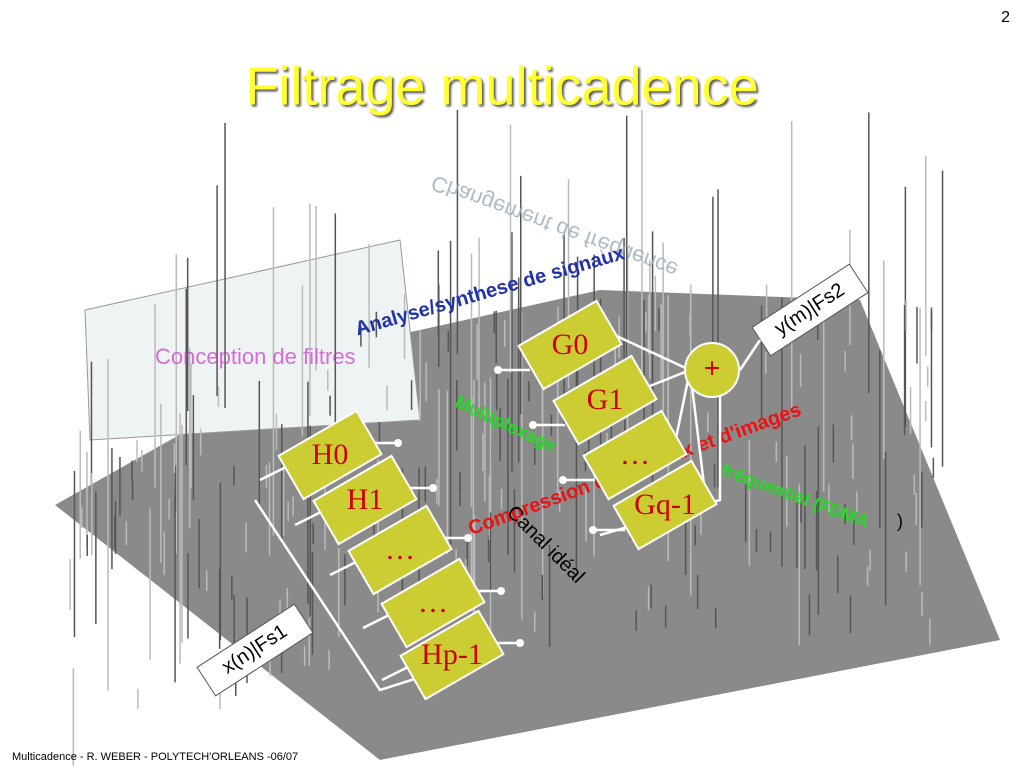  I want to click on synthesis-filter: Gq-1, so click(665, 505).